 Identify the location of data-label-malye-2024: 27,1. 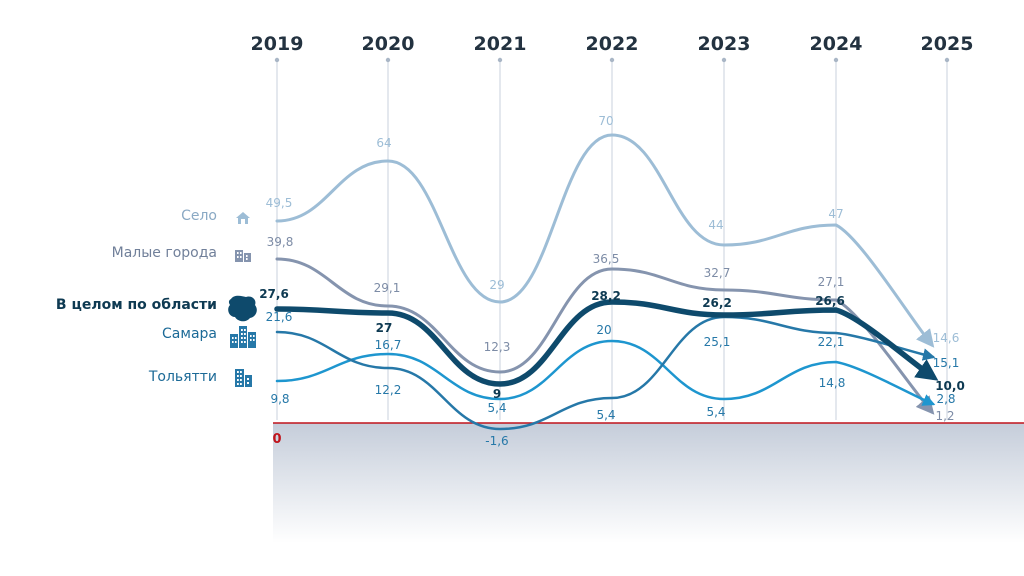
(831, 282).